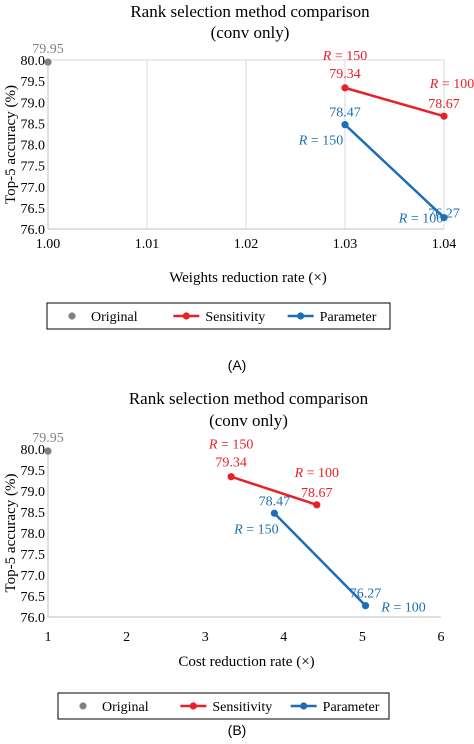 The image size is (474, 744). What do you see at coordinates (246, 244) in the screenshot?
I see `x-tick-label: 1.02` at bounding box center [246, 244].